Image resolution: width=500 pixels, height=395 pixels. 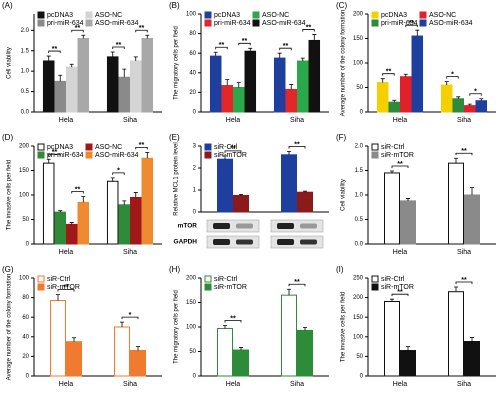 What do you see at coordinates (7, 137) in the screenshot?
I see `panel-label: (D)` at bounding box center [7, 137].